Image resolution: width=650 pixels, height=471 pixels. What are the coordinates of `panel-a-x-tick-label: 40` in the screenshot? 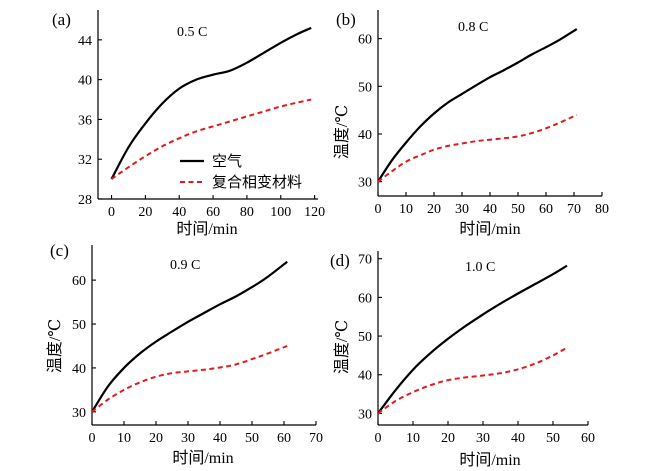 It's located at (179, 212).